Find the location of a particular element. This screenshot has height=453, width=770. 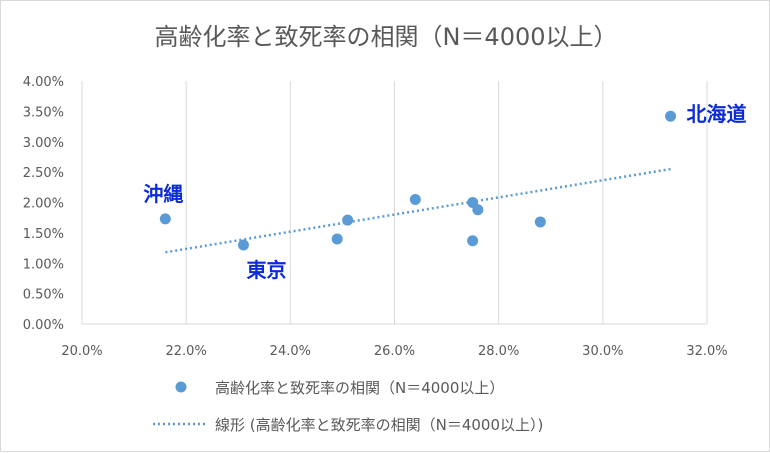

x-tick-label: 20.0% is located at coordinates (81, 351).